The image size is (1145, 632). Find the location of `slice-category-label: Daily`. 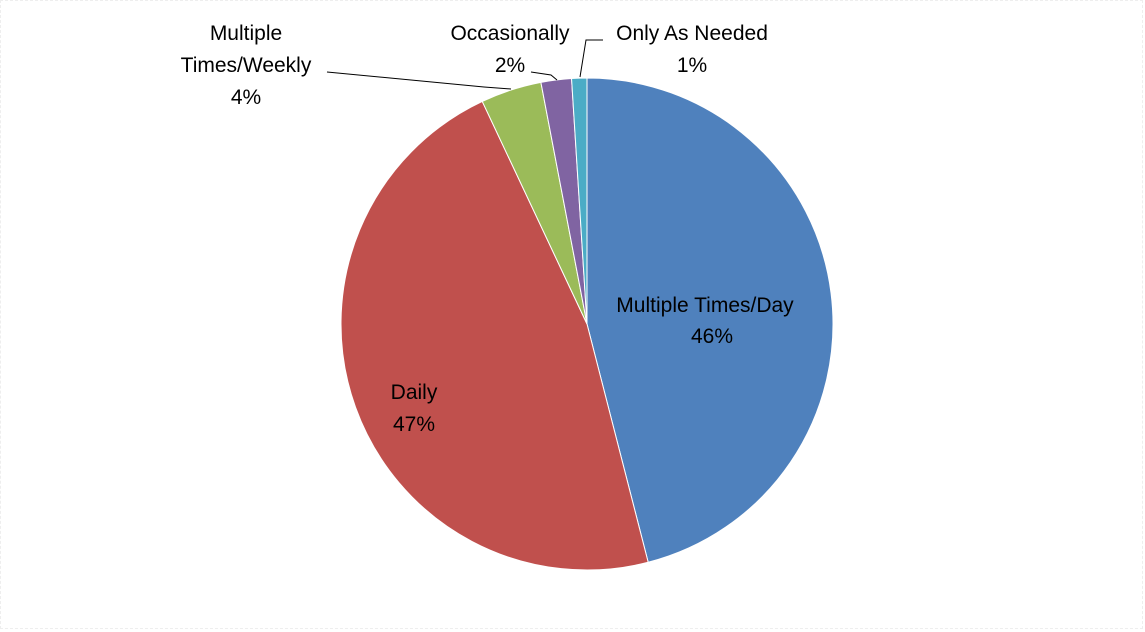

slice-category-label: Daily is located at coordinates (414, 392).